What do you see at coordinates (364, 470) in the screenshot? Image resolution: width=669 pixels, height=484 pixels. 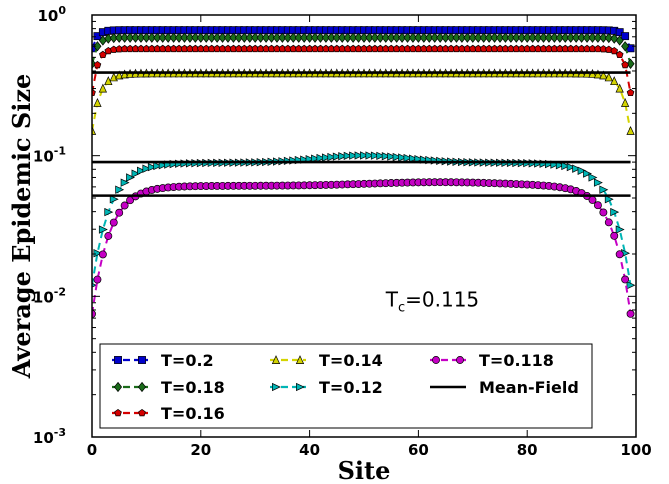 I see `x-axis-title: Site` at bounding box center [364, 470].